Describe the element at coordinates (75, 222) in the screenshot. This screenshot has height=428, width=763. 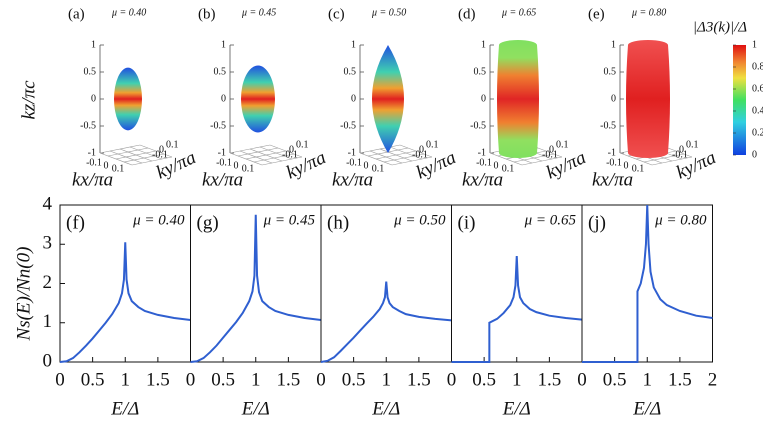
I see `panel-label: (f)` at that location.